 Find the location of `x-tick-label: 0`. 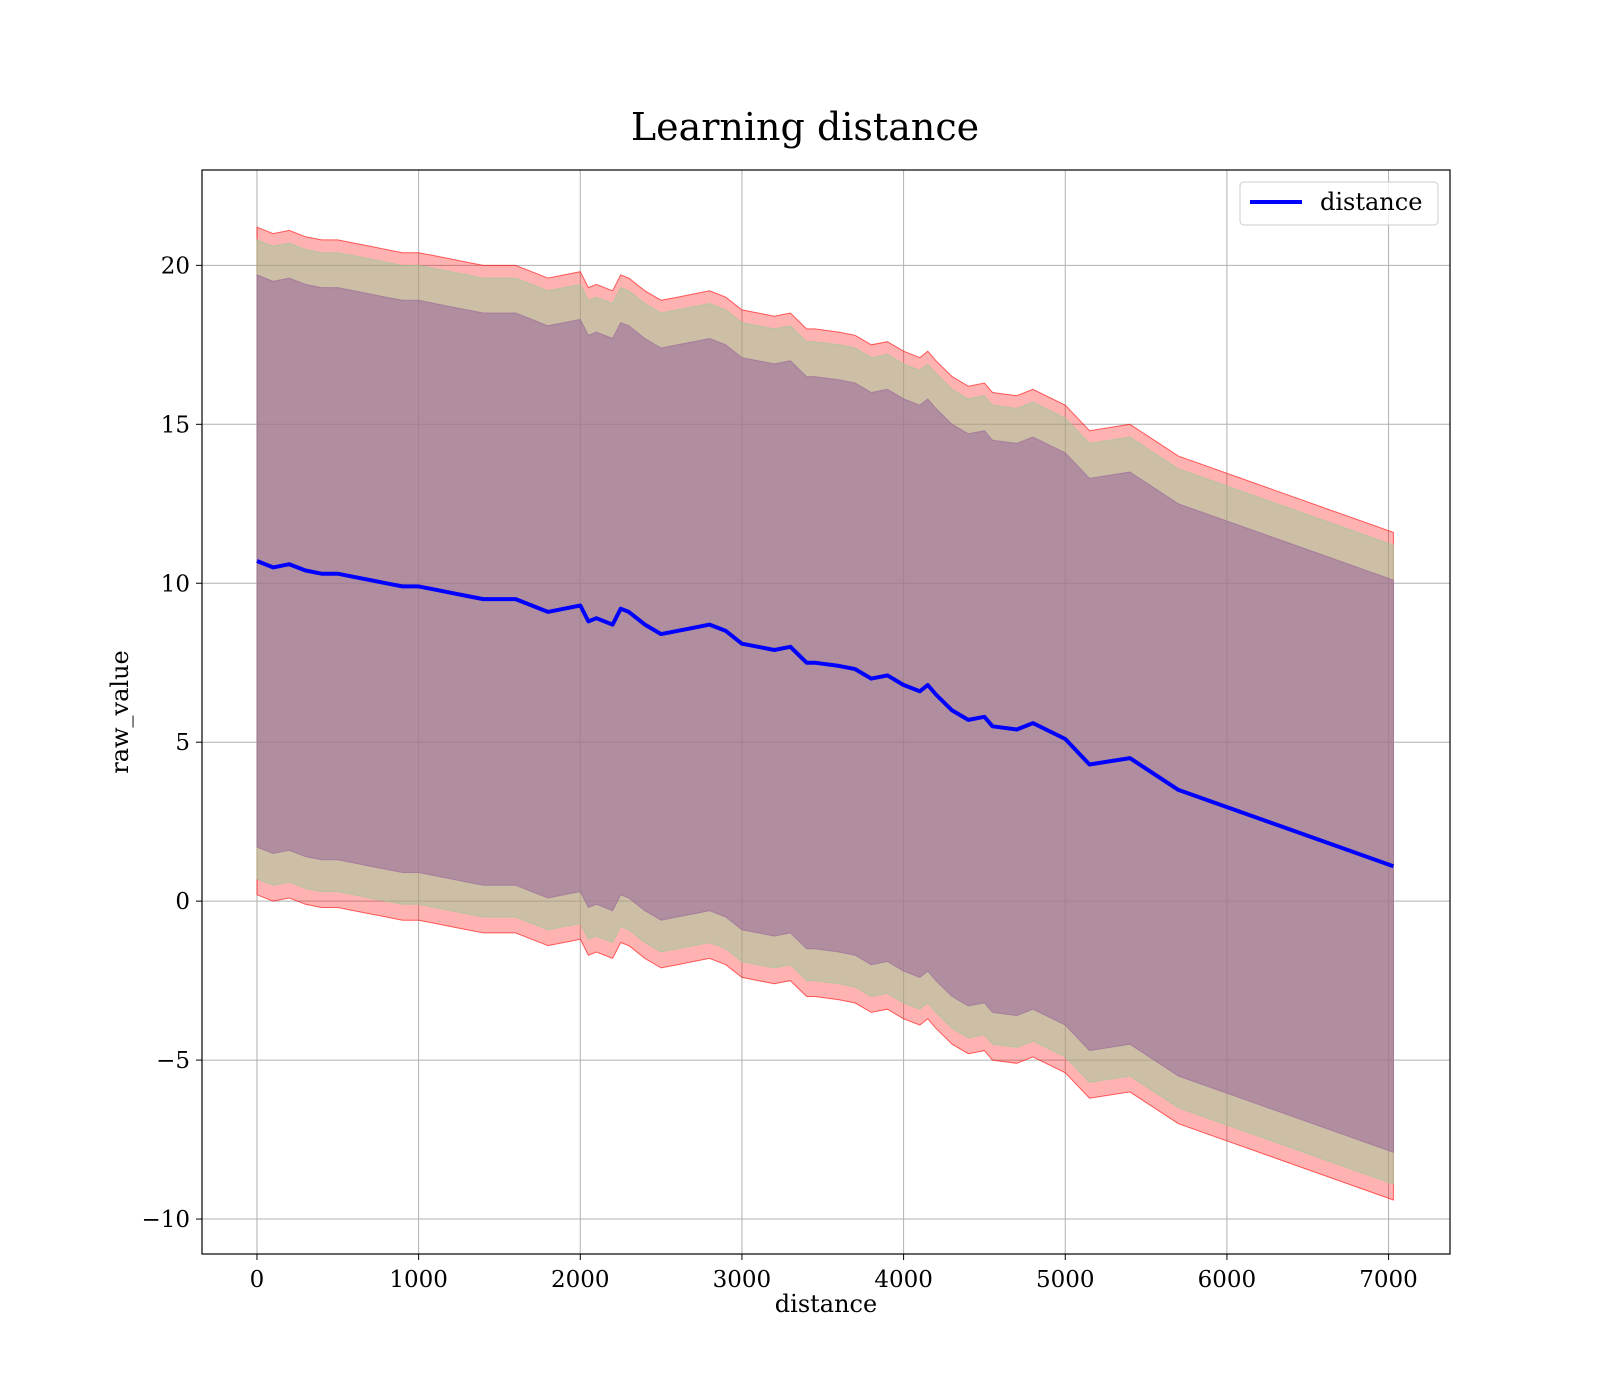

x-tick-label: 0 is located at coordinates (257, 1280).